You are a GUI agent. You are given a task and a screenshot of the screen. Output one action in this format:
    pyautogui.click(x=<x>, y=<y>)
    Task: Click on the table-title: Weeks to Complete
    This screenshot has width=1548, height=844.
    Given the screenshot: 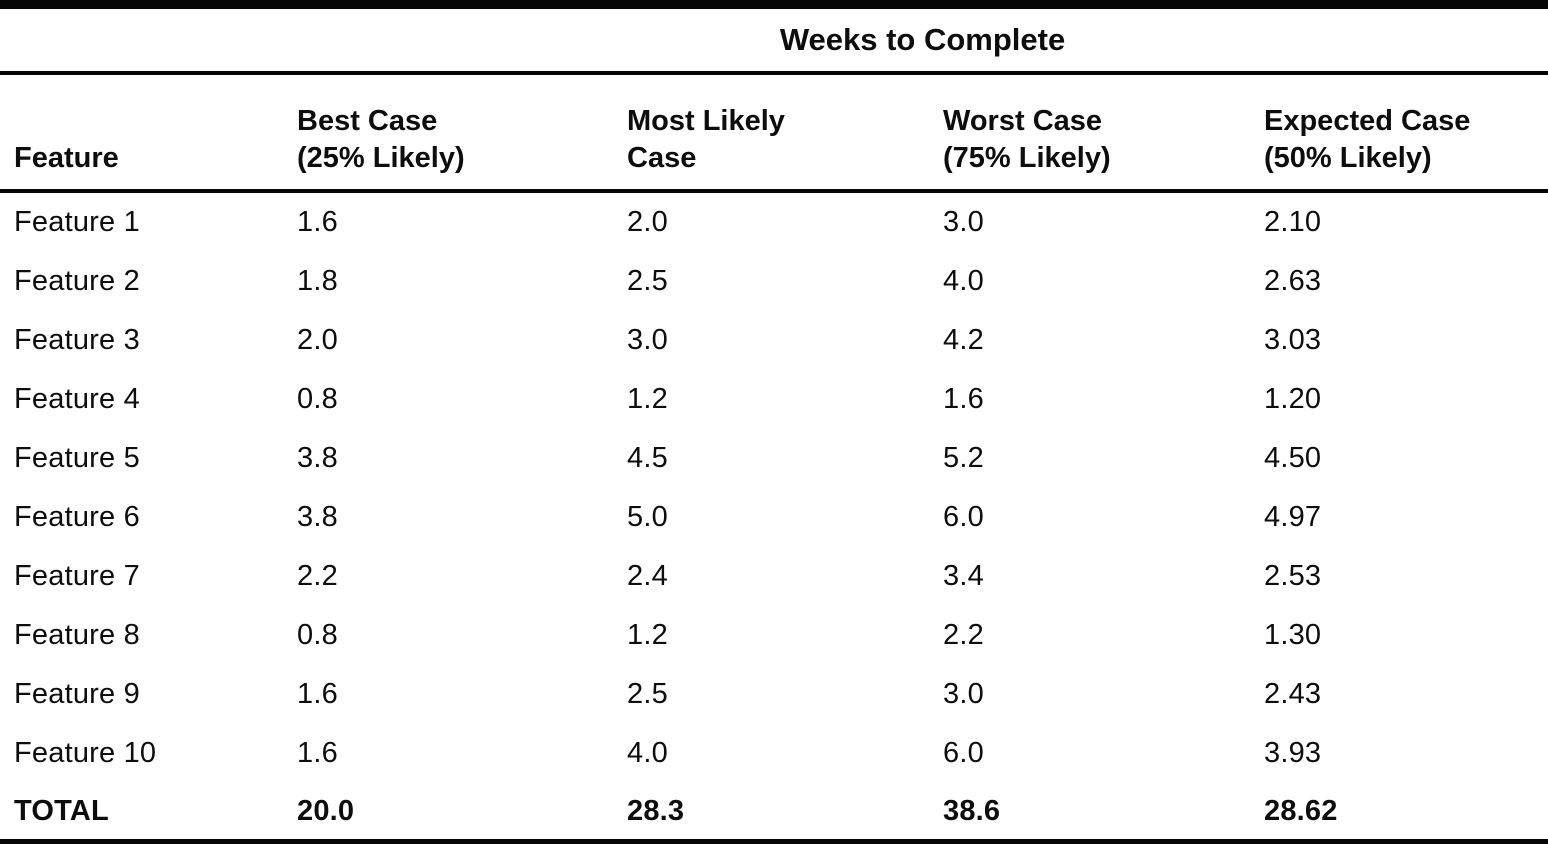 What is the action you would take?
    pyautogui.click(x=922, y=39)
    